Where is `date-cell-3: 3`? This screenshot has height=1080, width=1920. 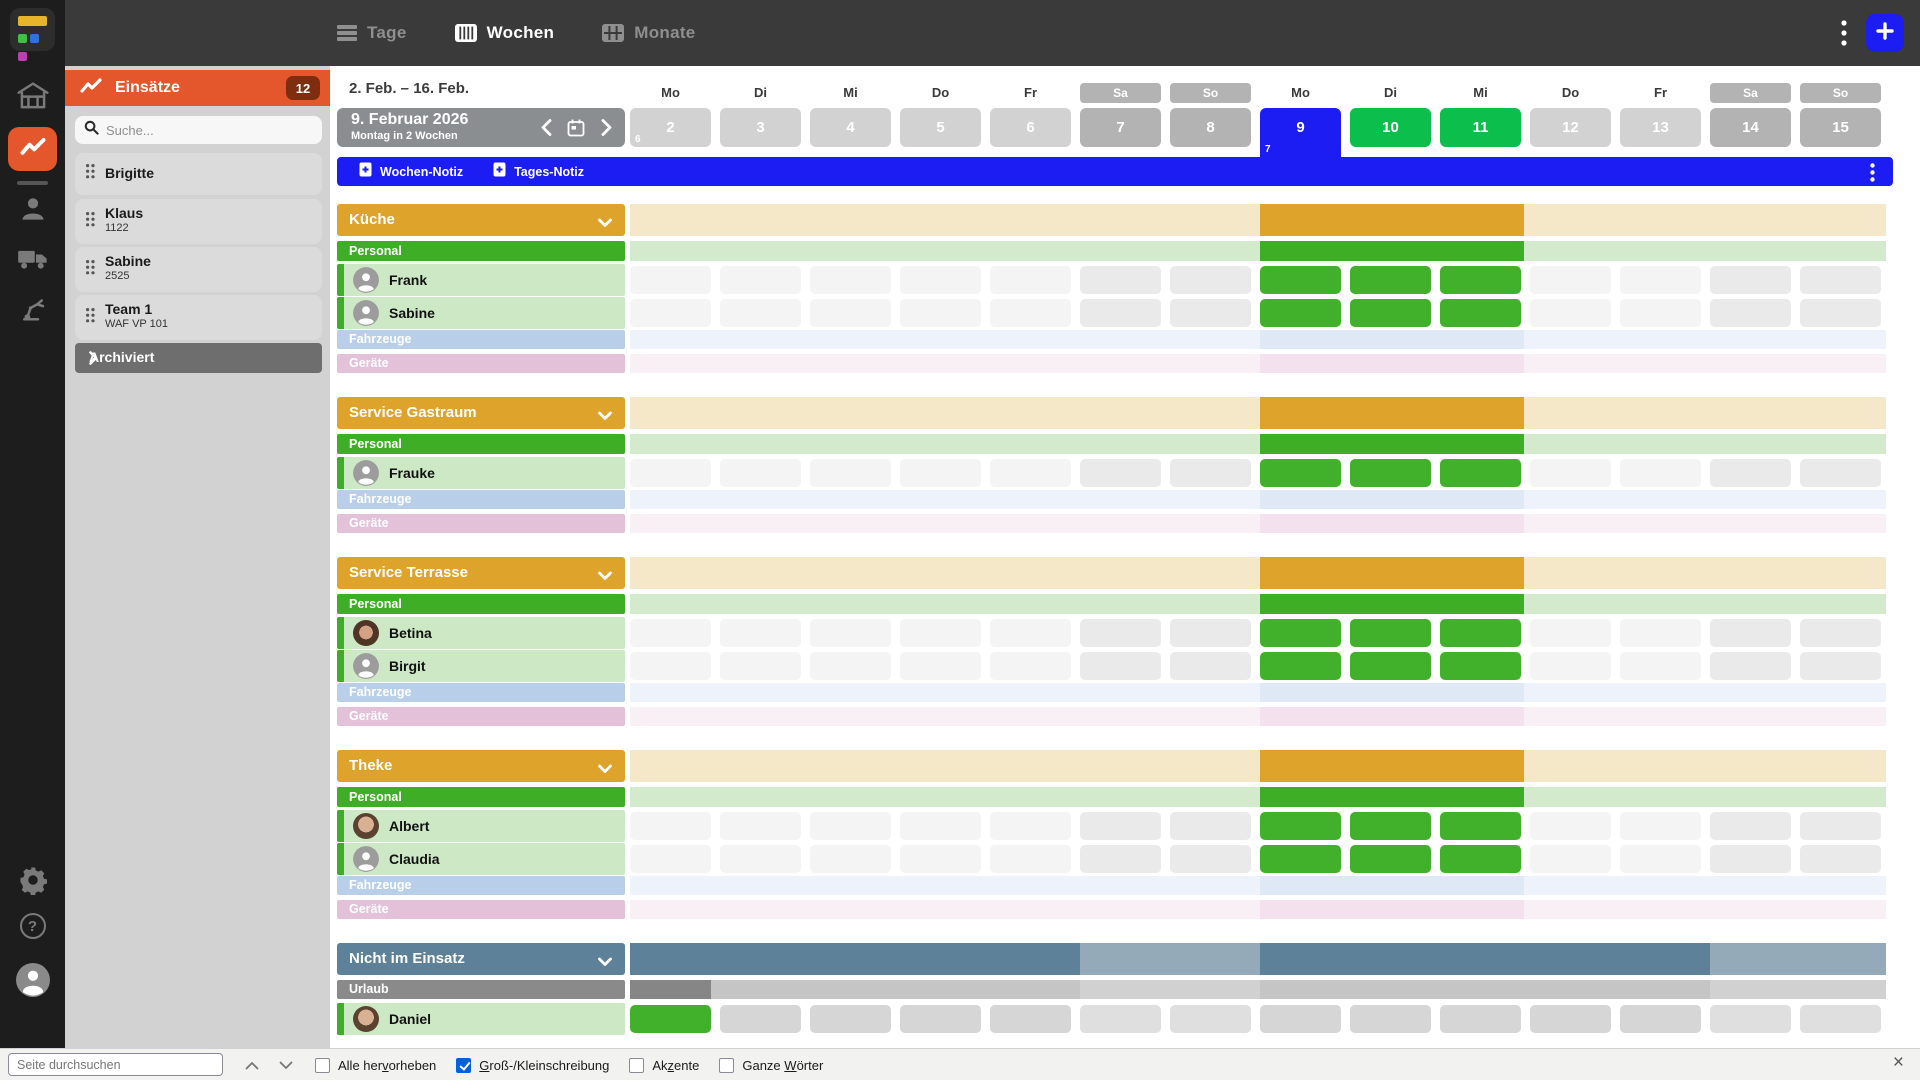
date-cell-3: 3 is located at coordinates (760, 127).